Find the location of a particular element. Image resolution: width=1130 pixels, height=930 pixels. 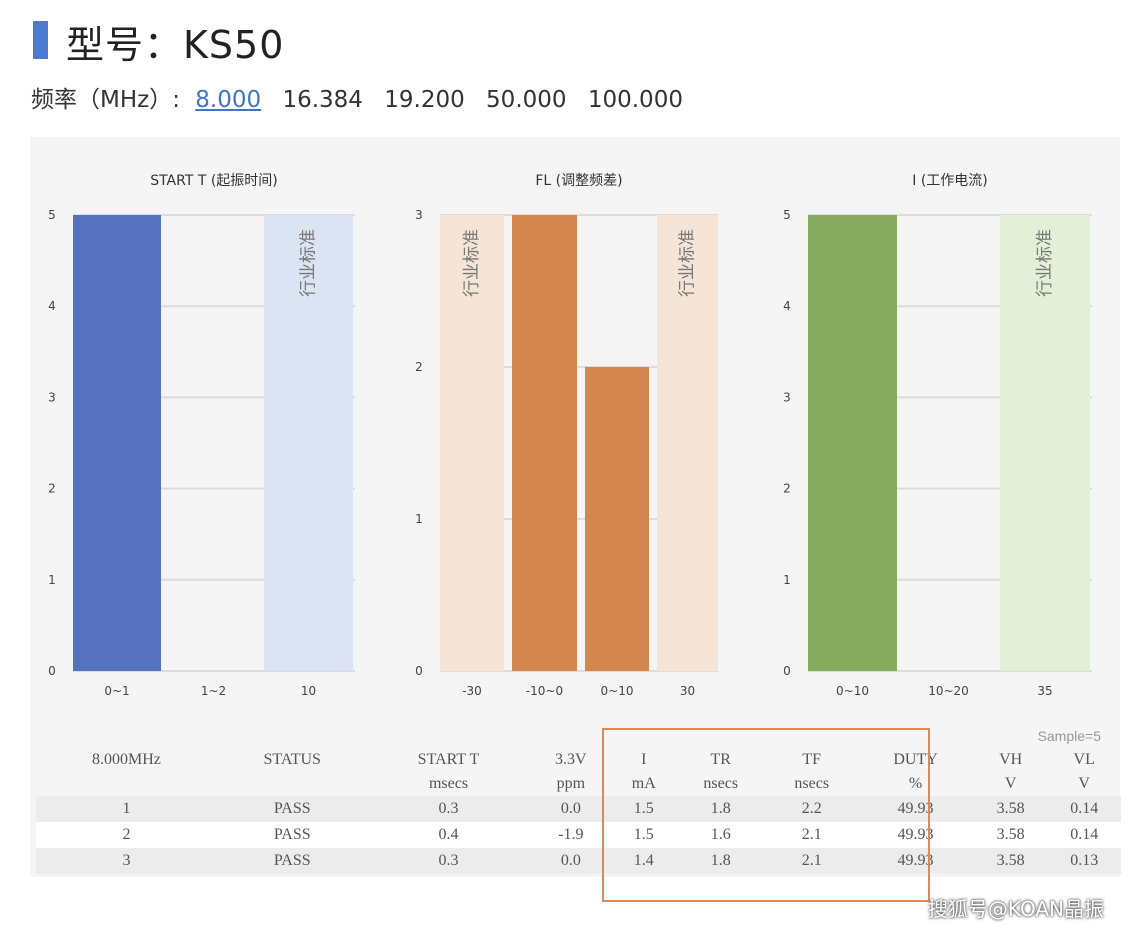

x-tick-label: -30 is located at coordinates (472, 691).